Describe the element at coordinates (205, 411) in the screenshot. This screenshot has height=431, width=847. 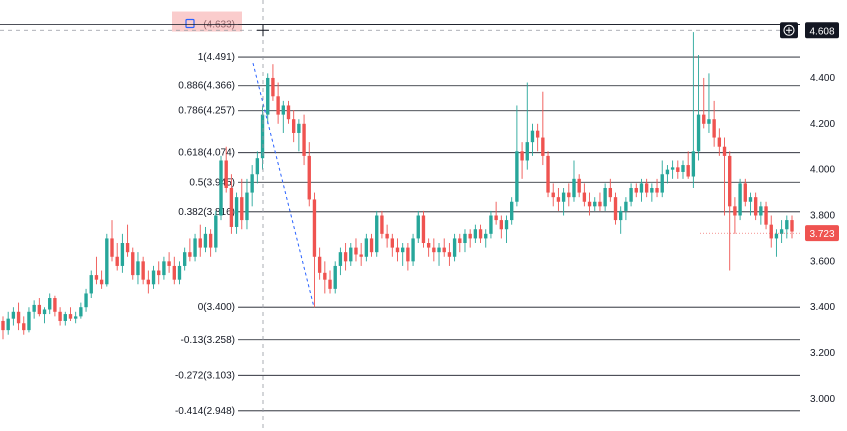
I see `fib-level-label: -0.414(2.948)` at that location.